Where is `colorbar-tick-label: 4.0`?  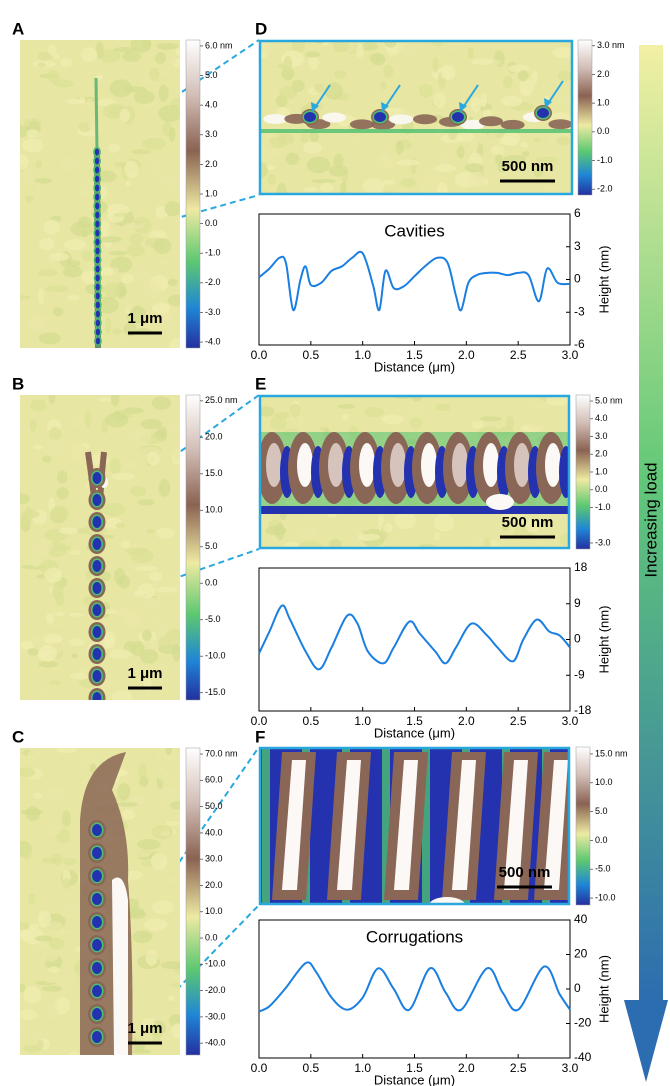
colorbar-tick-label: 4.0 is located at coordinates (211, 105).